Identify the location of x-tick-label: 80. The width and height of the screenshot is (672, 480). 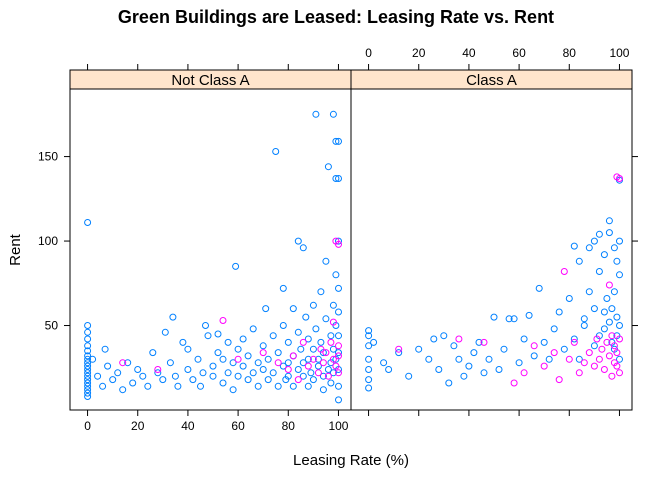
(289, 426).